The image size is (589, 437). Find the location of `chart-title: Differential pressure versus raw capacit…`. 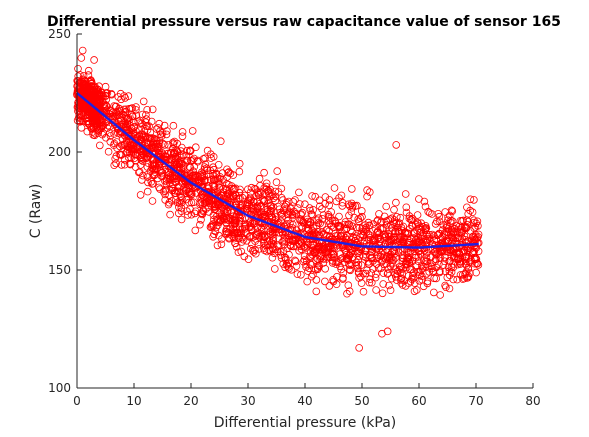

chart-title: Differential pressure versus raw capacit… is located at coordinates (304, 22).